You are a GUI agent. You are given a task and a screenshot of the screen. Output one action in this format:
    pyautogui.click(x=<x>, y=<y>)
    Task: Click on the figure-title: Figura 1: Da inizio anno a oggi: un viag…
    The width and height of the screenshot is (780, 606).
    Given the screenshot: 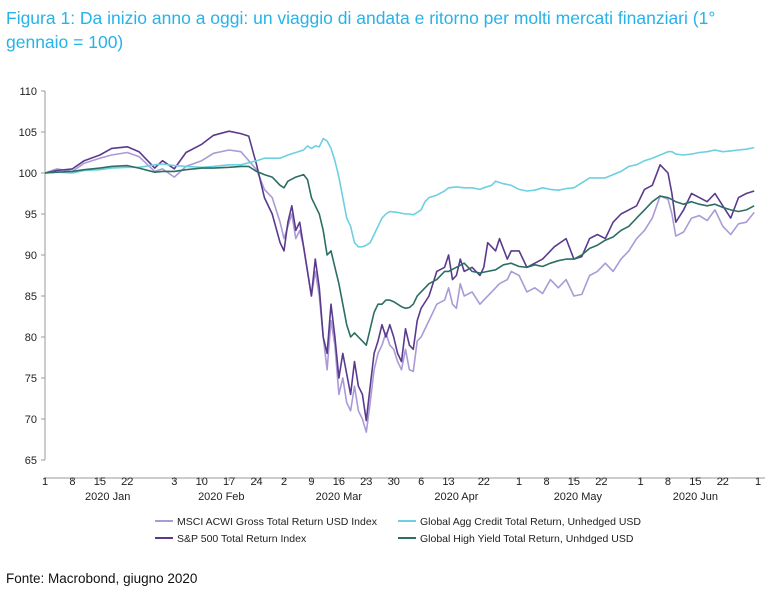 What is the action you would take?
    pyautogui.click(x=361, y=30)
    